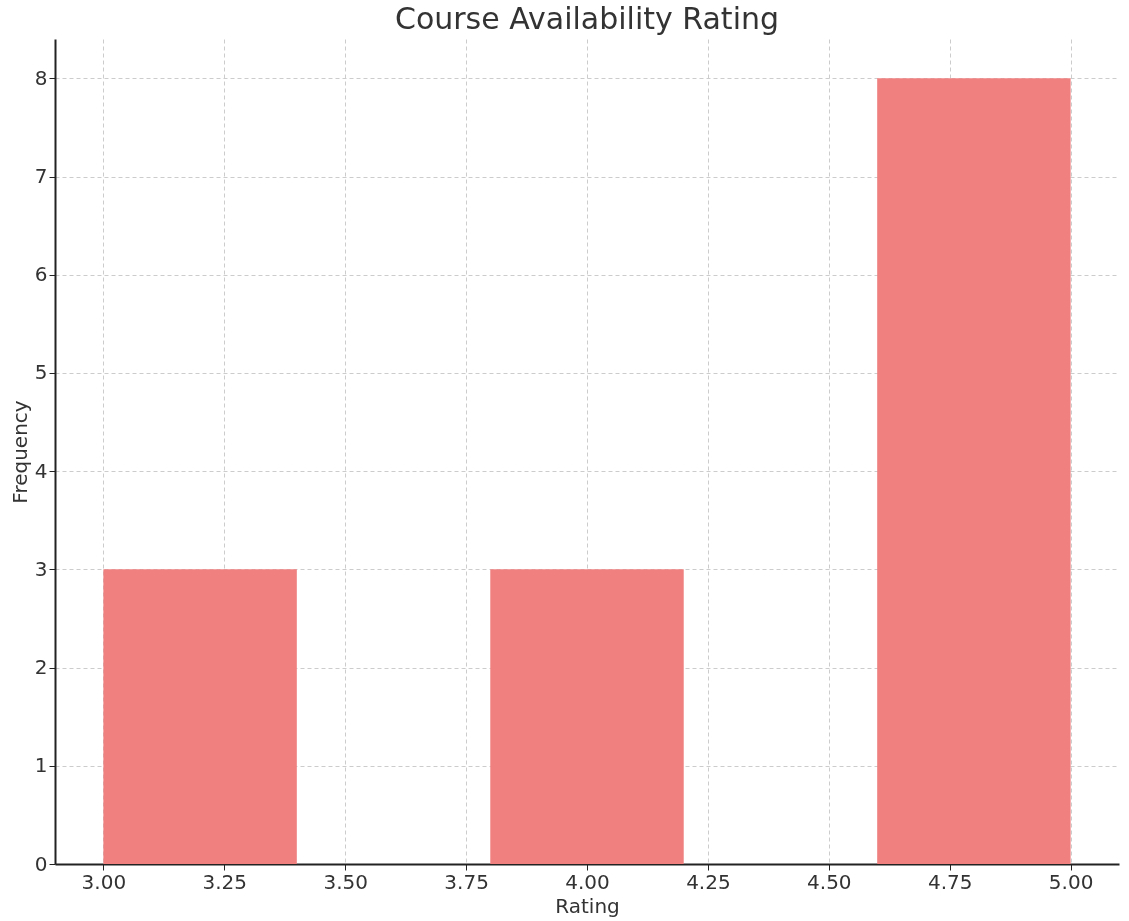  Describe the element at coordinates (345, 881) in the screenshot. I see `x-tick-label: 3.50` at that location.